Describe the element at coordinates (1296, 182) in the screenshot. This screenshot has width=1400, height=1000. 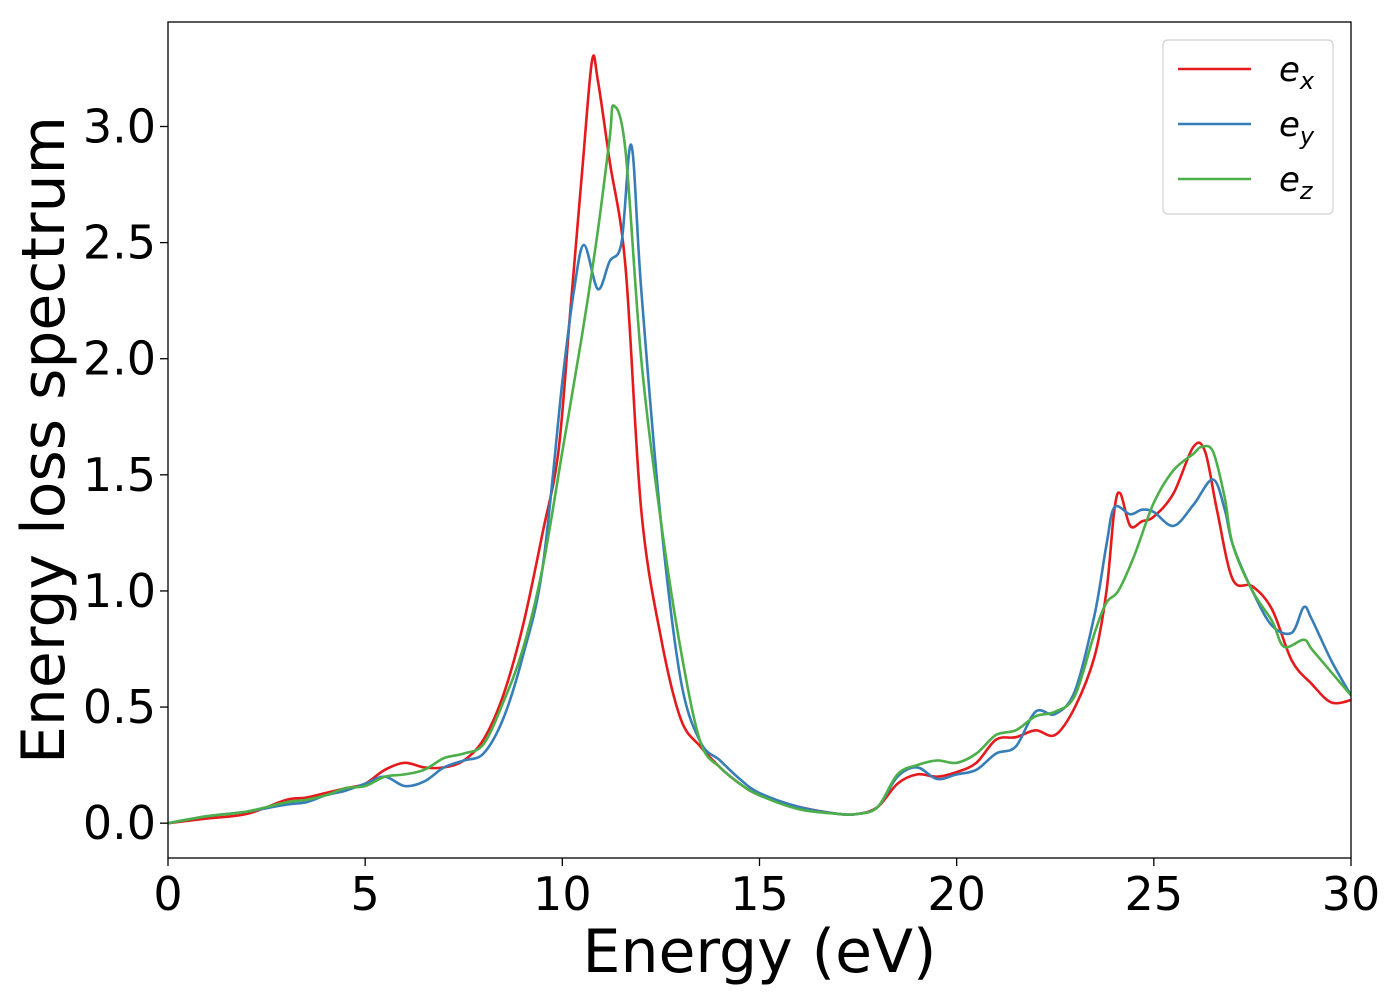
I see `legend-label-z: ez` at that location.